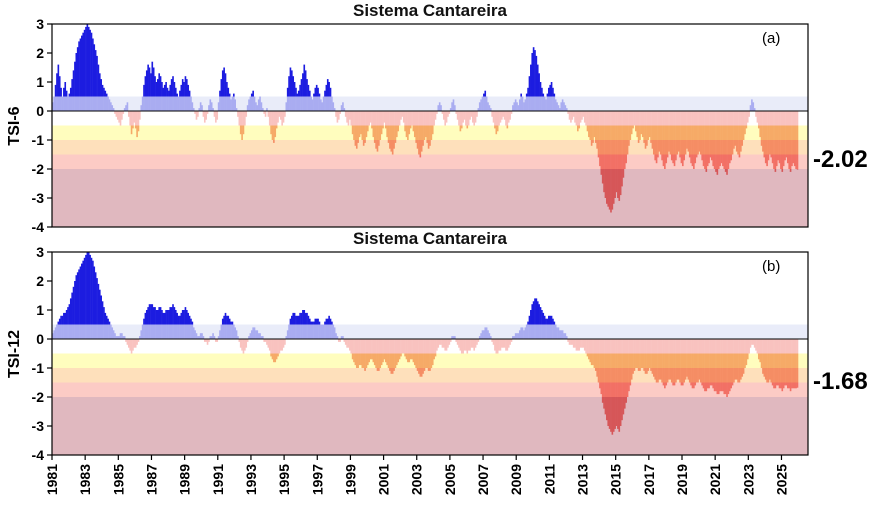  What do you see at coordinates (14, 354) in the screenshot?
I see `panel-b-ylabel: TSI-12` at bounding box center [14, 354].